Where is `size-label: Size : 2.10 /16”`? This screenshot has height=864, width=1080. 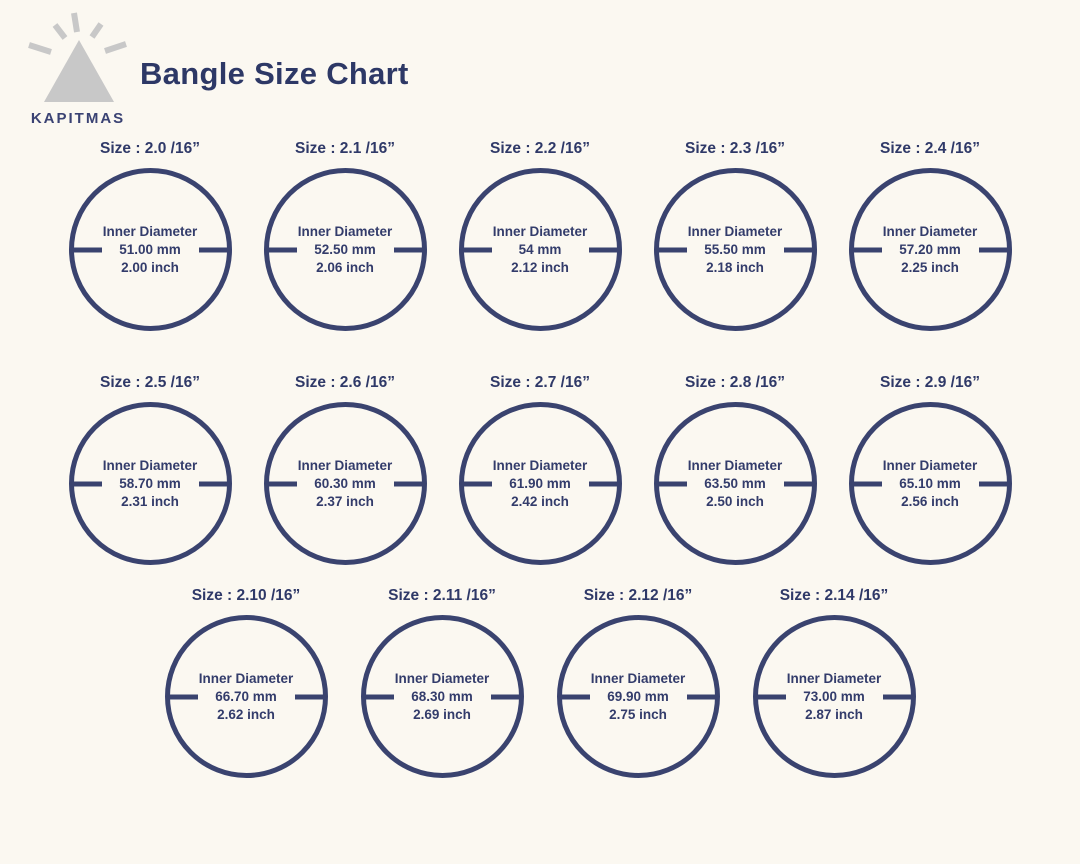 size-label: Size : 2.10 /16” is located at coordinates (246, 595).